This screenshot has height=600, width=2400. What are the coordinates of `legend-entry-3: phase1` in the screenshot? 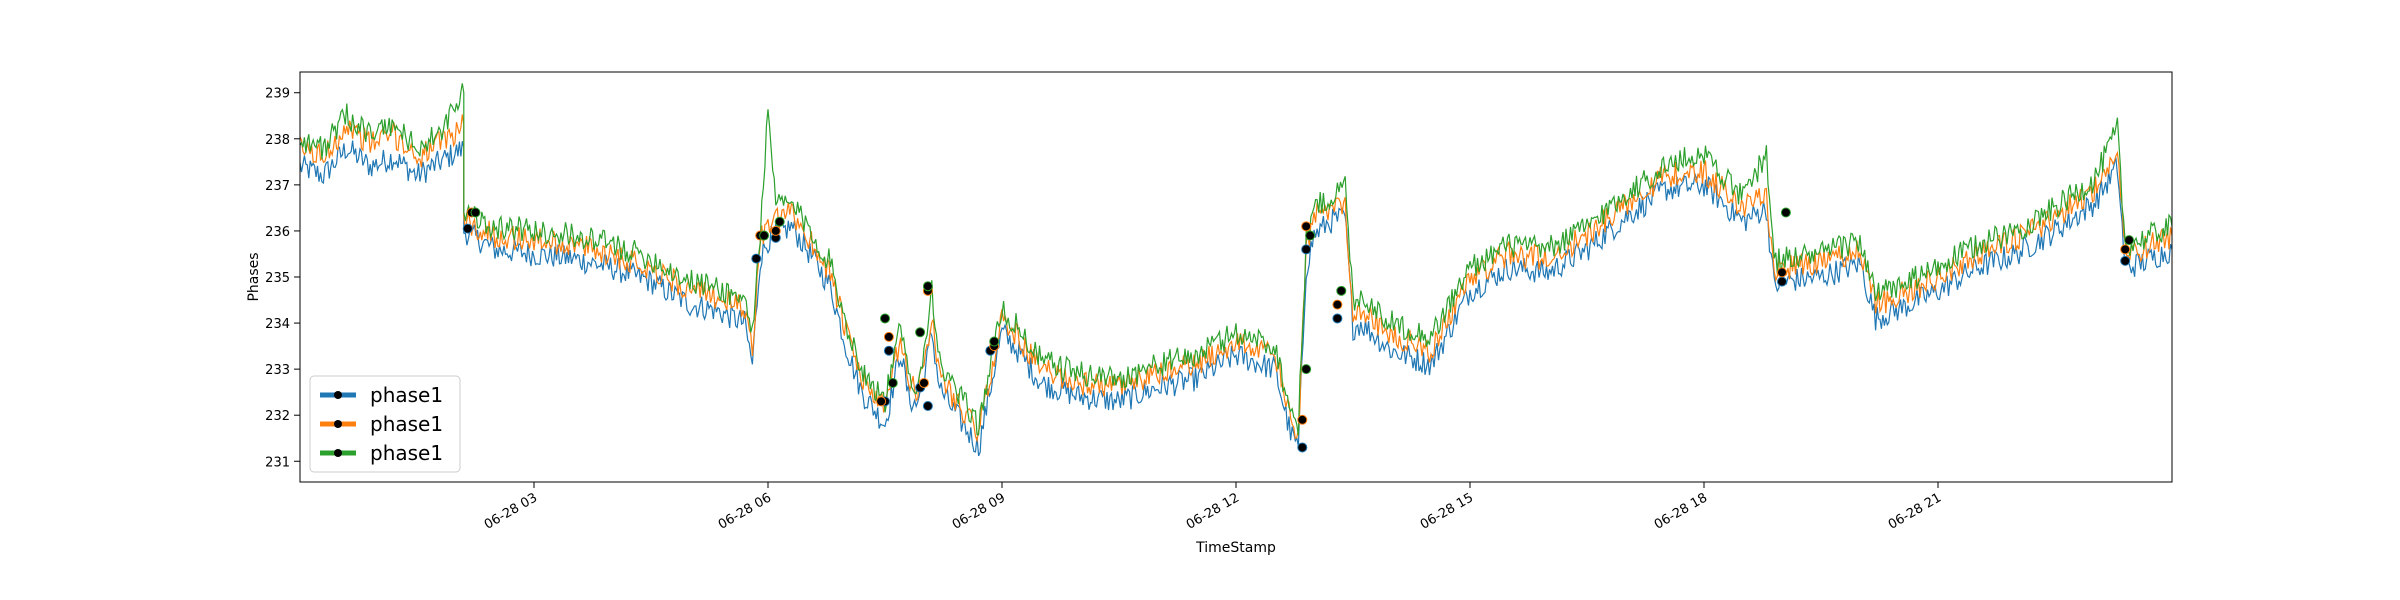 It's located at (381, 453).